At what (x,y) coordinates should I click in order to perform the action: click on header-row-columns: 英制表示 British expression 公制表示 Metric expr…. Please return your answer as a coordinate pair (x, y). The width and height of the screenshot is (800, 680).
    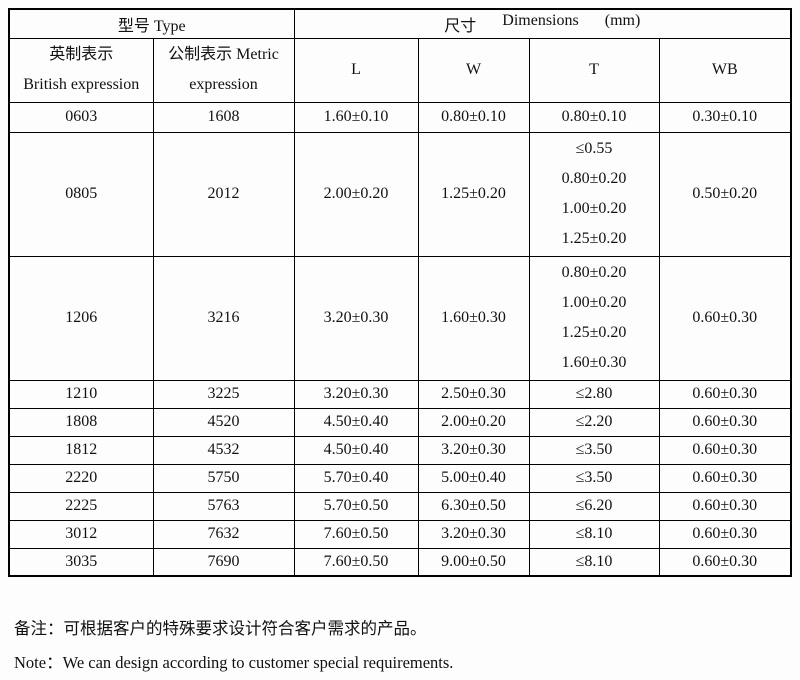
    Looking at the image, I should click on (400, 70).